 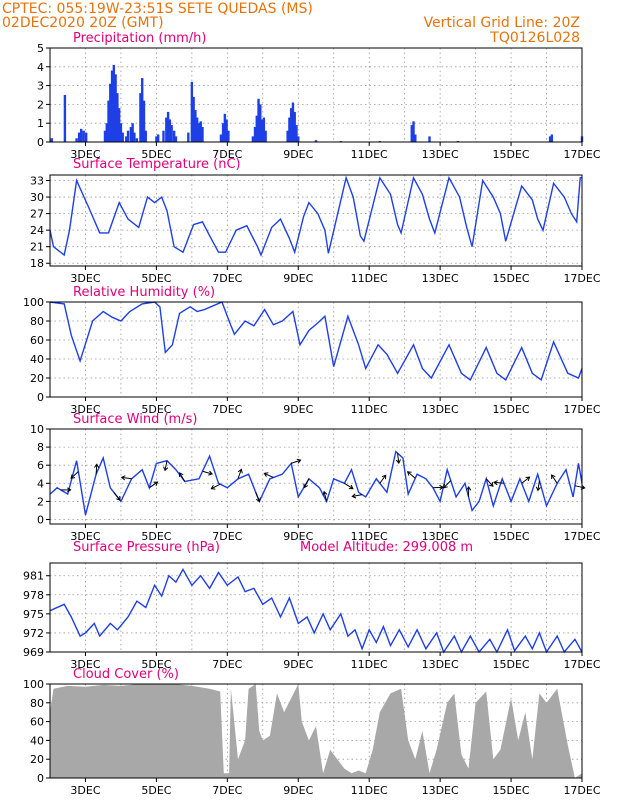 What do you see at coordinates (581, 664) in the screenshot?
I see `pressure-xtick-label: 17DEC` at bounding box center [581, 664].